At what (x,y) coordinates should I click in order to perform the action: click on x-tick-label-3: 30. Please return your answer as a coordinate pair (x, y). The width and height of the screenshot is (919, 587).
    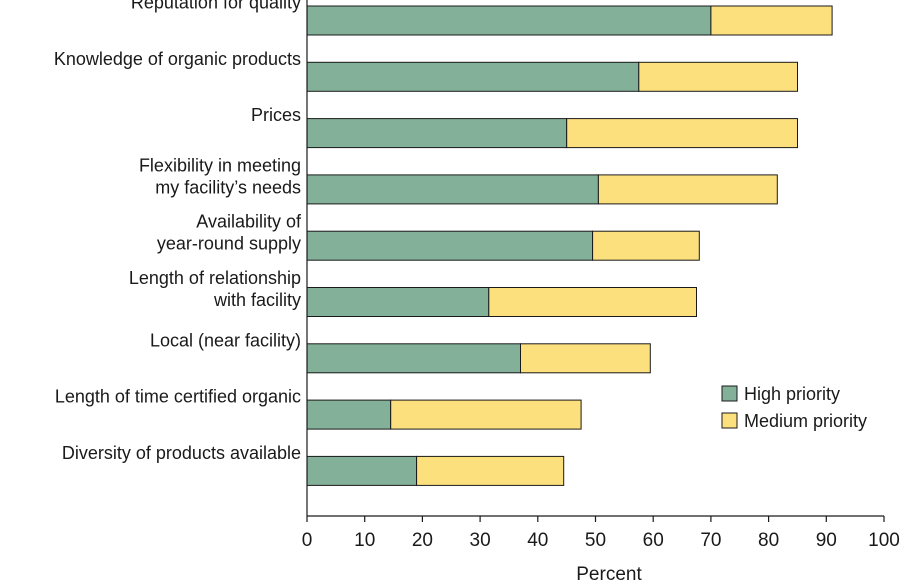
    Looking at the image, I should click on (480, 540).